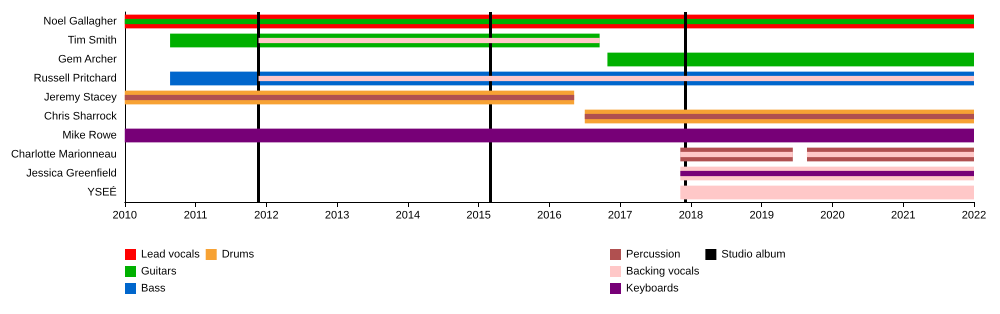 This screenshot has width=1000, height=314. What do you see at coordinates (88, 60) in the screenshot?
I see `y-tick-label: Gem Archer` at bounding box center [88, 60].